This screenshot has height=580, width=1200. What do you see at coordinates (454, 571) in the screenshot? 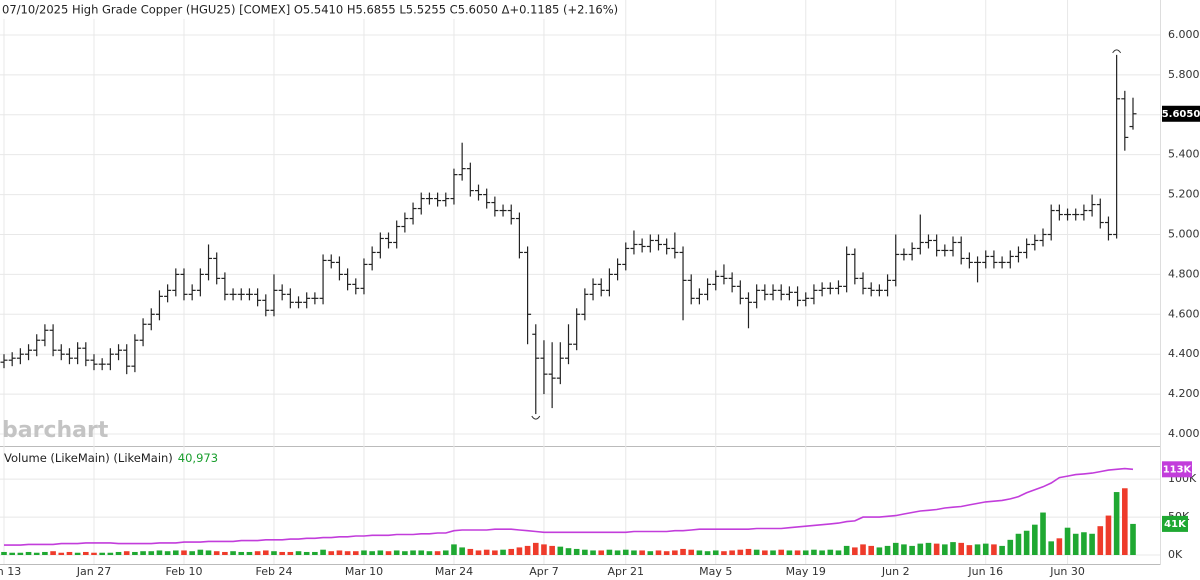
I see `x-tick-label: Mar 24` at bounding box center [454, 571].